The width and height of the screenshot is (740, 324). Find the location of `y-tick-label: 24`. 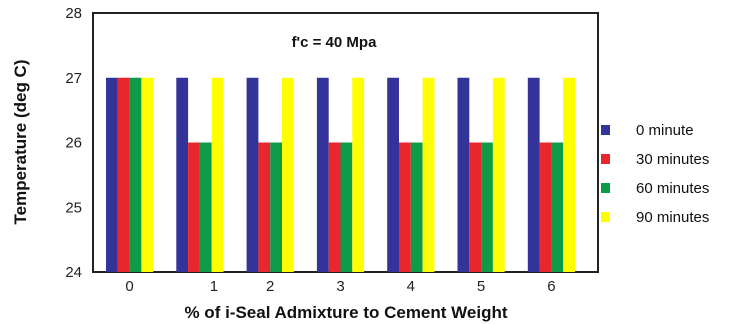

y-tick-label: 24 is located at coordinates (73, 272).